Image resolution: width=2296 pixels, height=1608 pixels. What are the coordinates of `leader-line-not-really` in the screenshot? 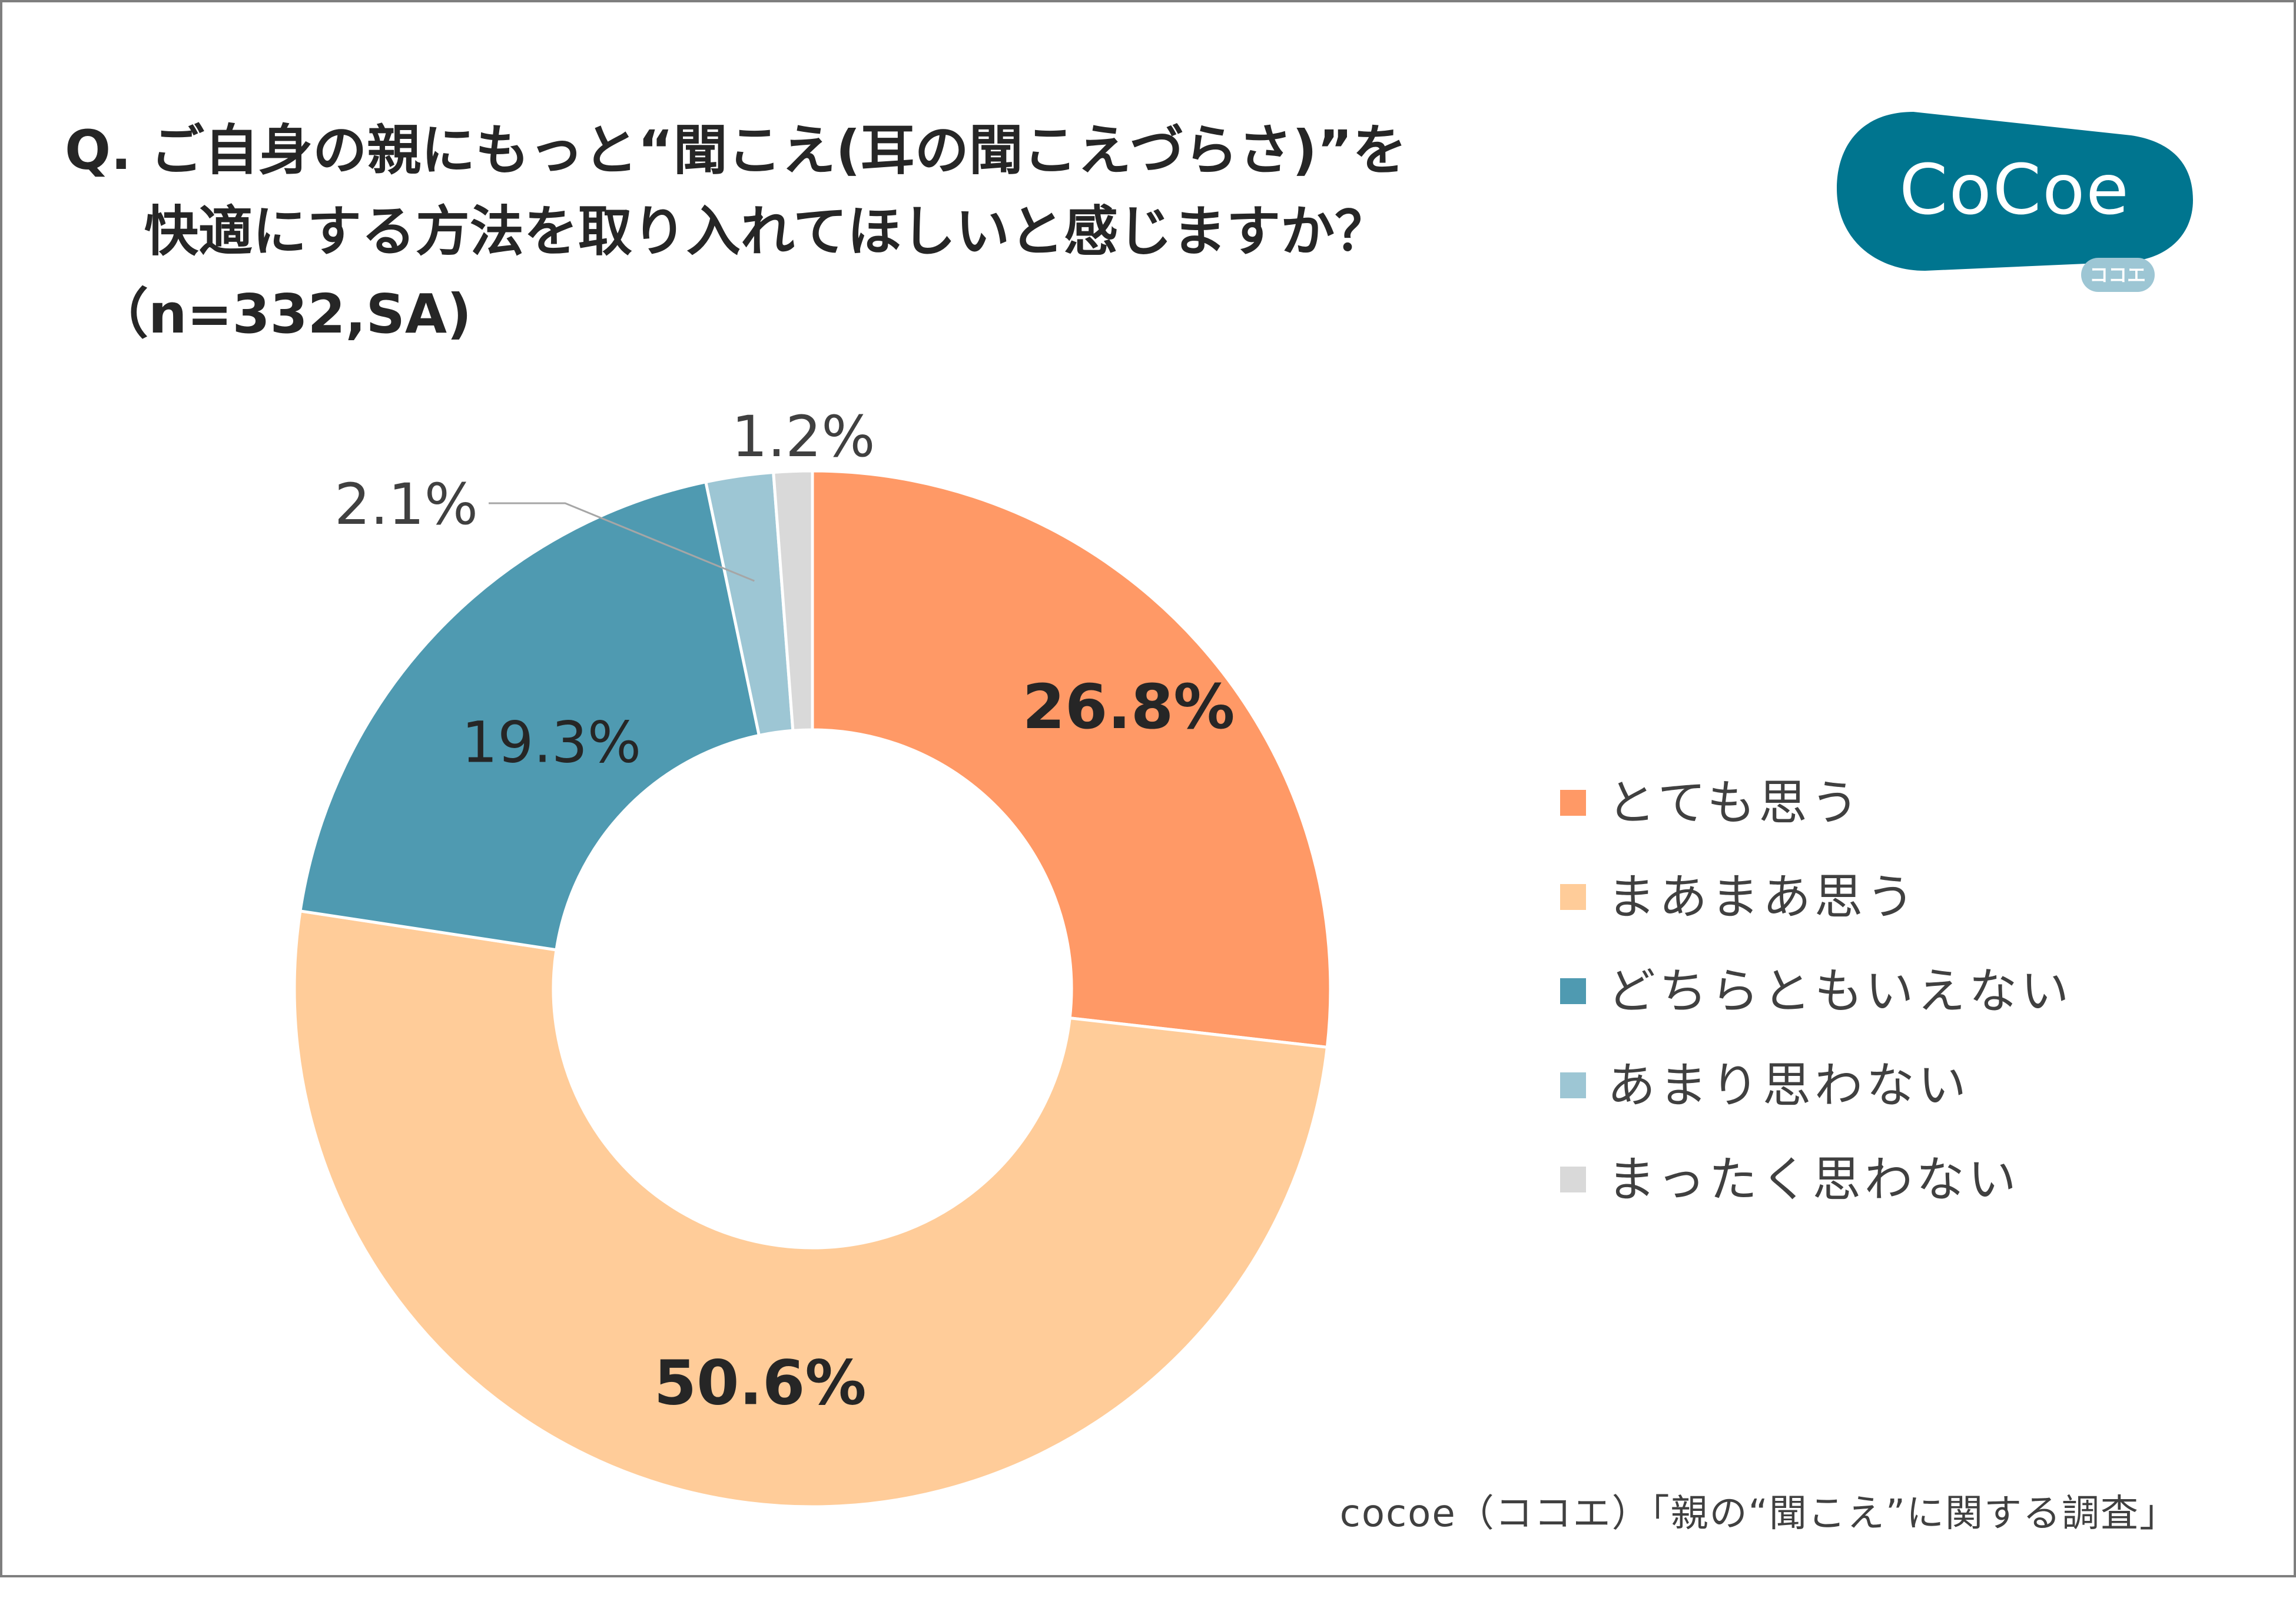 It's located at (622, 542).